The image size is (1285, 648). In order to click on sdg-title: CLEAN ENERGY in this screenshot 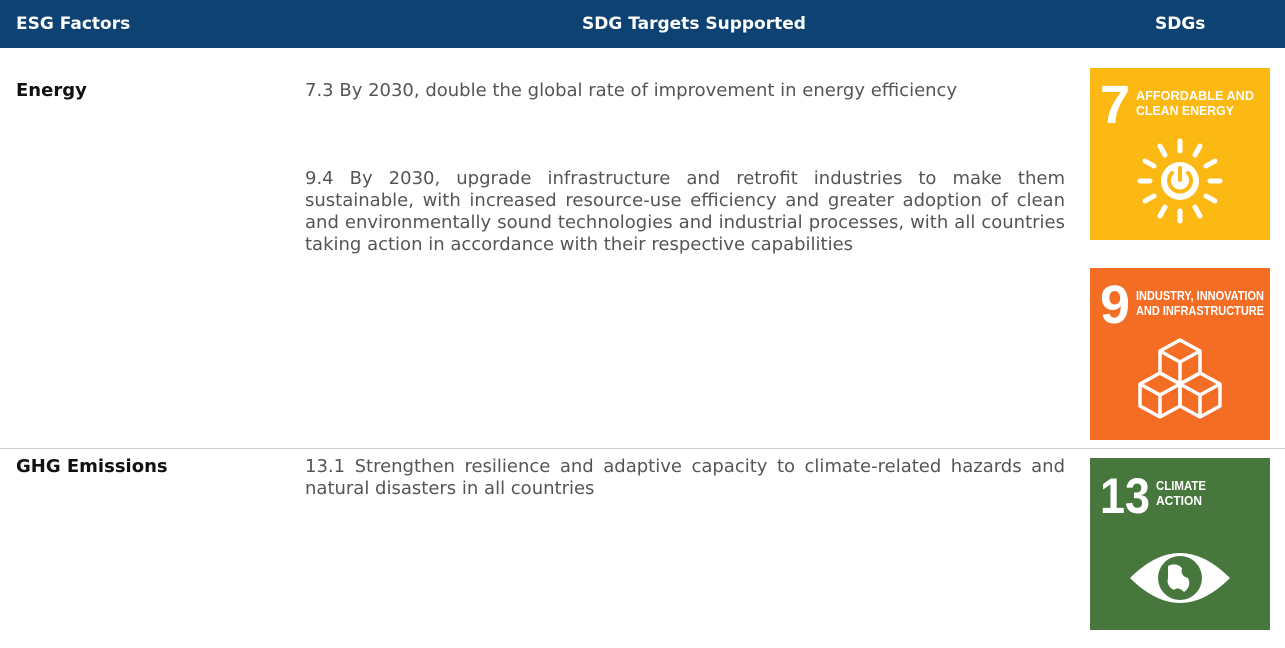, I will do `click(1185, 110)`.